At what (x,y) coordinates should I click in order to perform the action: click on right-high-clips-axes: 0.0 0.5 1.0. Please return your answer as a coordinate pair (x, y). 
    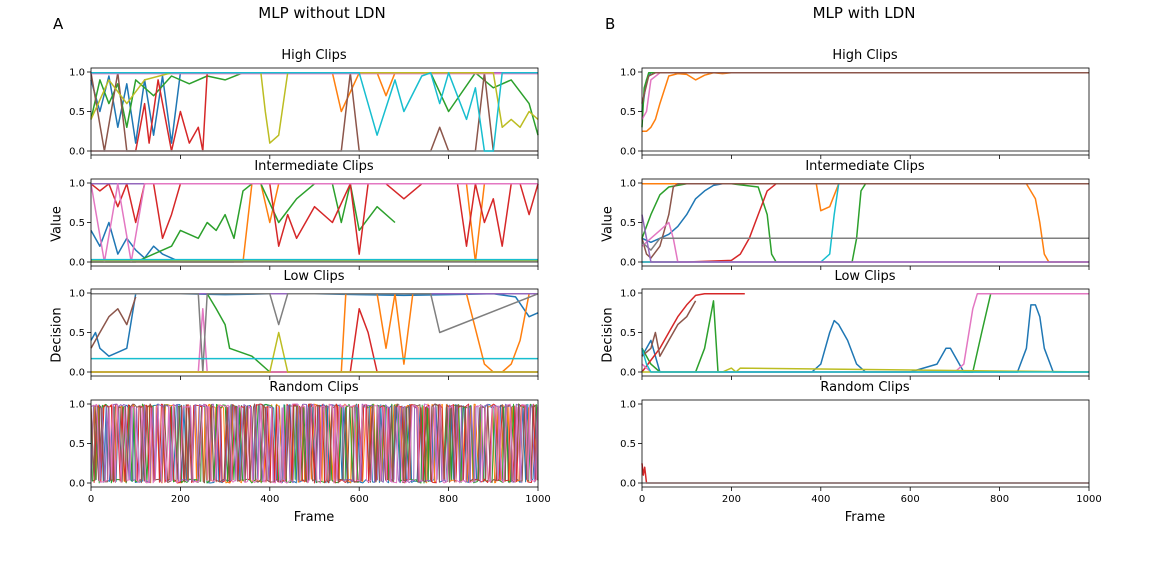
    Looking at the image, I should click on (855, 113).